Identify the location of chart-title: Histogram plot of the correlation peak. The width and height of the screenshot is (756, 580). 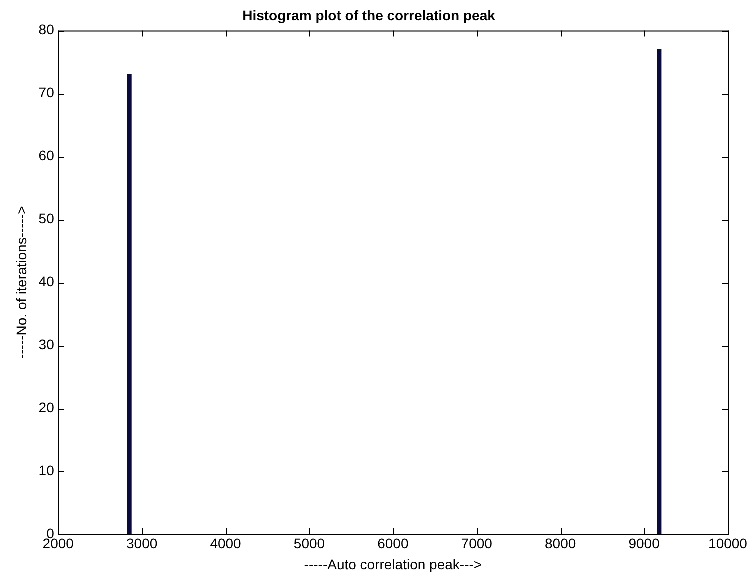
(369, 15).